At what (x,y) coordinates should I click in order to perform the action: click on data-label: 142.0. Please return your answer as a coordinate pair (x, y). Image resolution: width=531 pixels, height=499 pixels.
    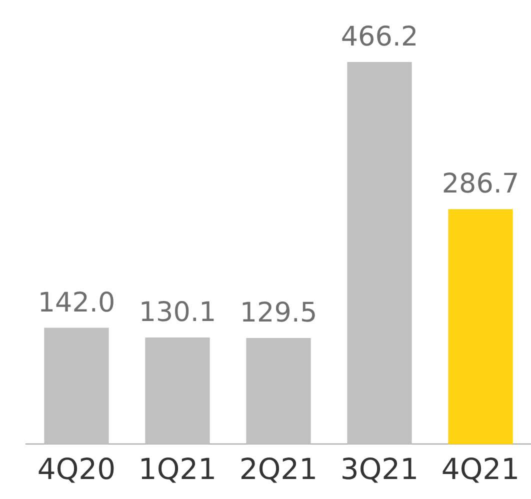
    Looking at the image, I should click on (77, 302).